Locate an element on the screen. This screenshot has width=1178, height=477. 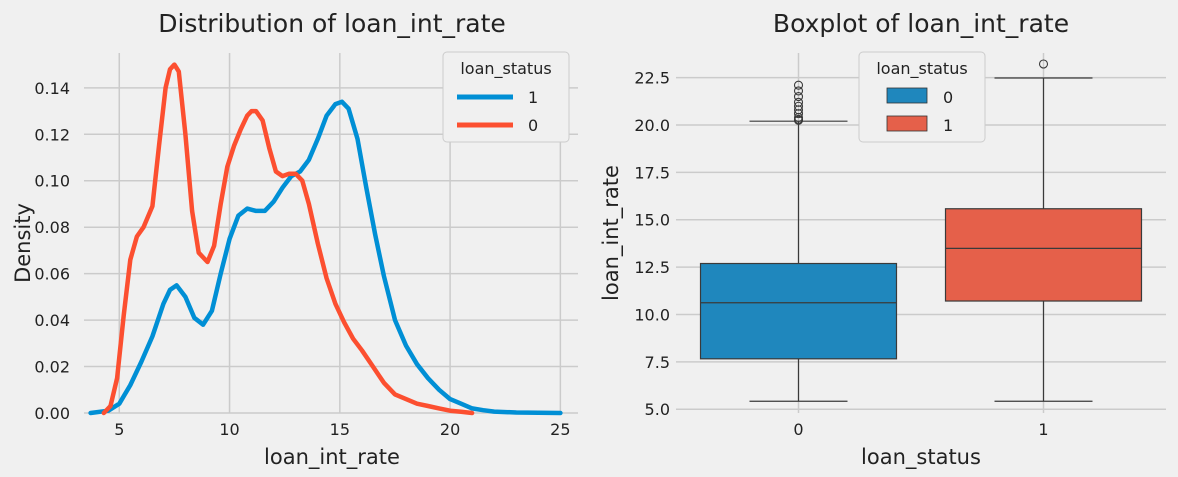
density-y-tick-label: 0.00 is located at coordinates (52, 413).